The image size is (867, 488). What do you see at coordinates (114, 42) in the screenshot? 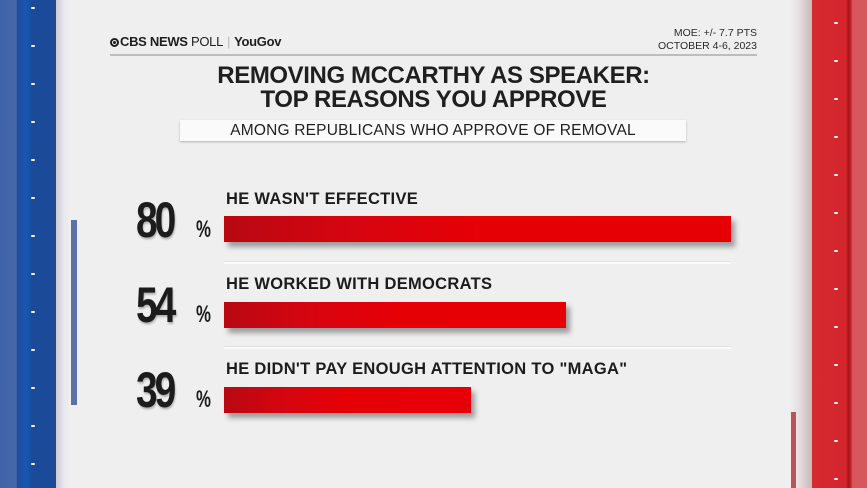
I see `cbs-eye-icon` at bounding box center [114, 42].